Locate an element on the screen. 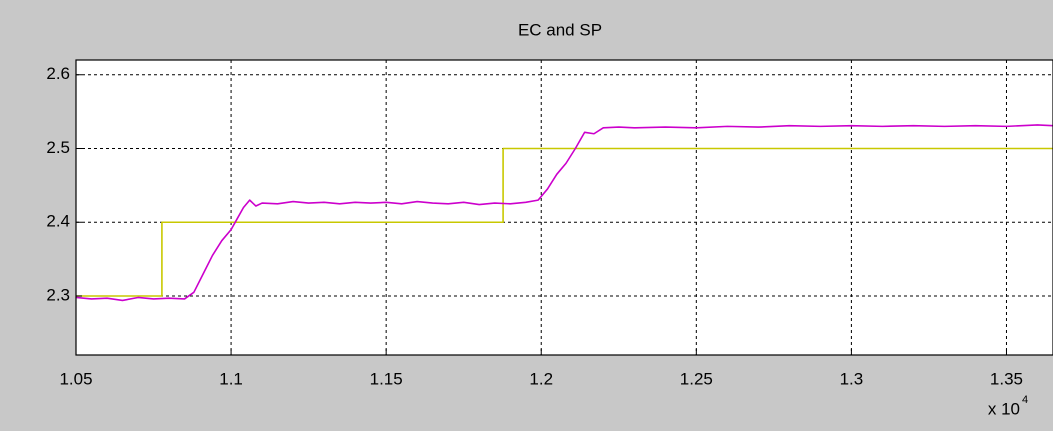  x-tick-label: 1.3 is located at coordinates (852, 378).